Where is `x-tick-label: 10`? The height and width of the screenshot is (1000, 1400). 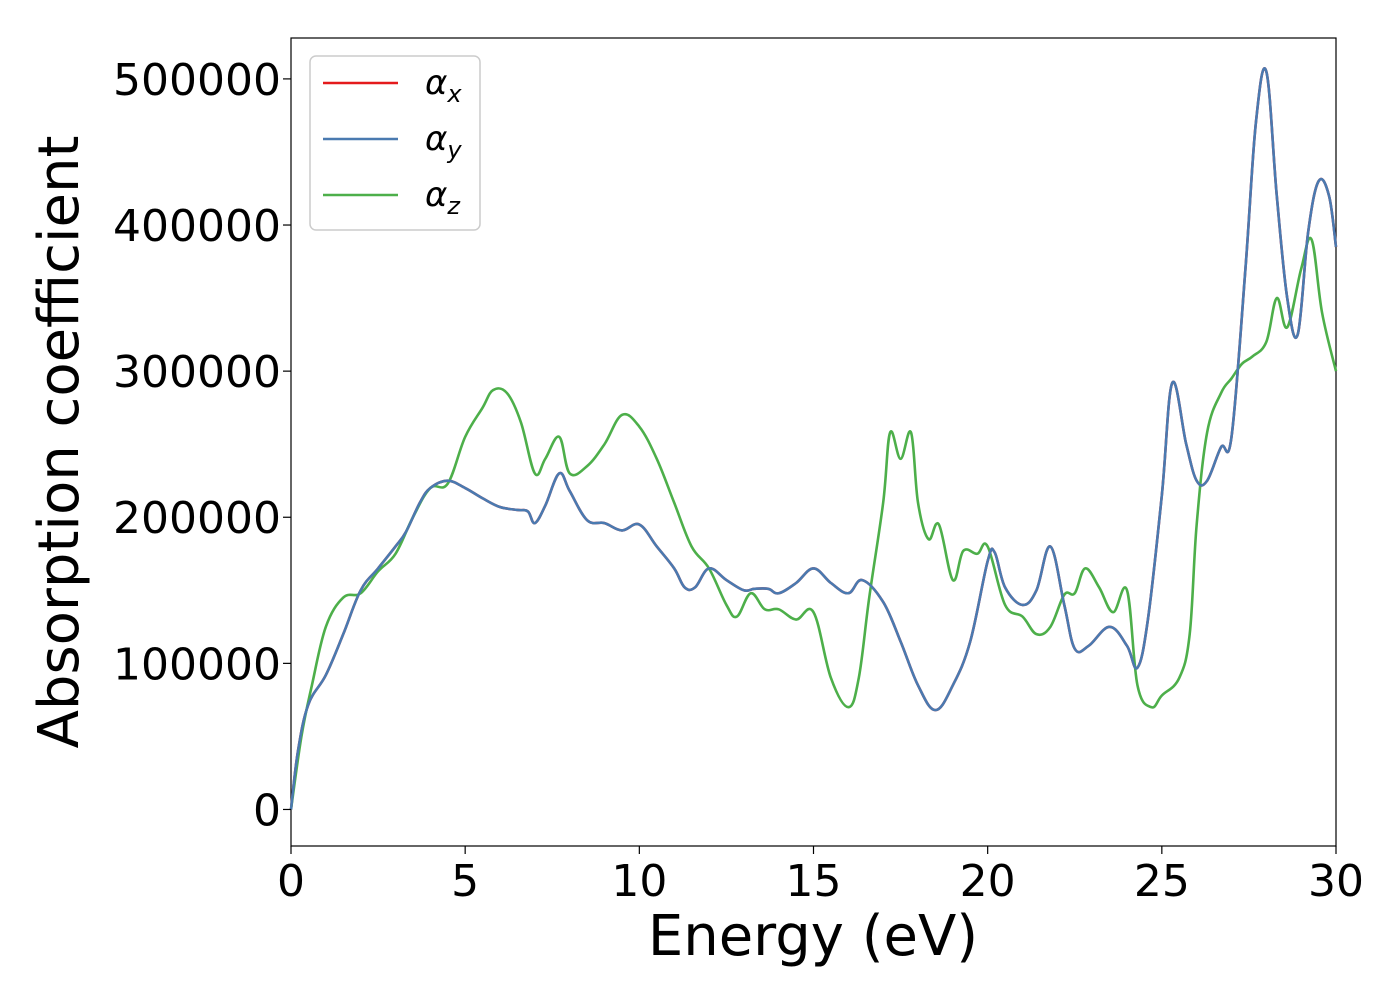 x-tick-label: 10 is located at coordinates (639, 881).